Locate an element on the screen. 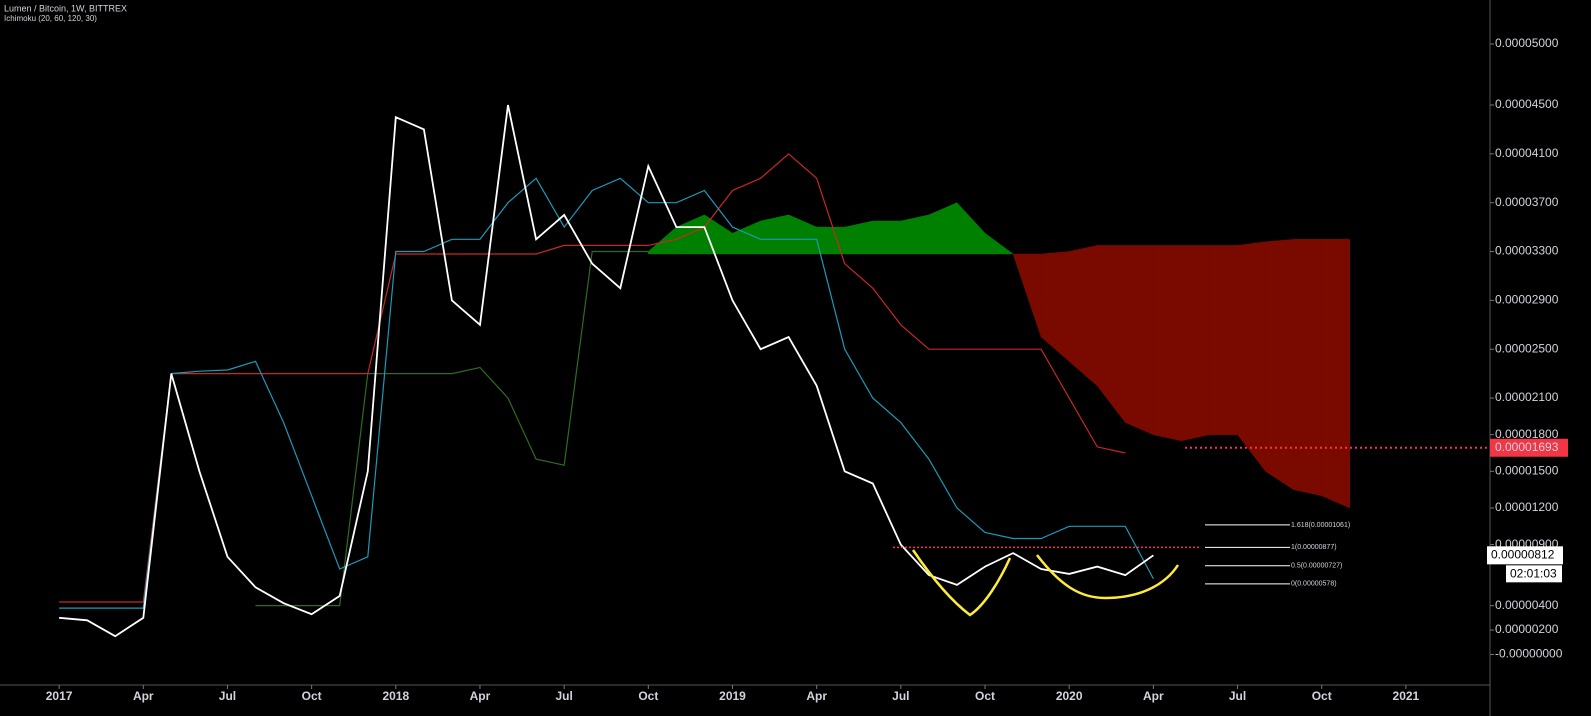 This screenshot has height=716, width=1591. countdown-label: 02:01:03 is located at coordinates (1533, 573).